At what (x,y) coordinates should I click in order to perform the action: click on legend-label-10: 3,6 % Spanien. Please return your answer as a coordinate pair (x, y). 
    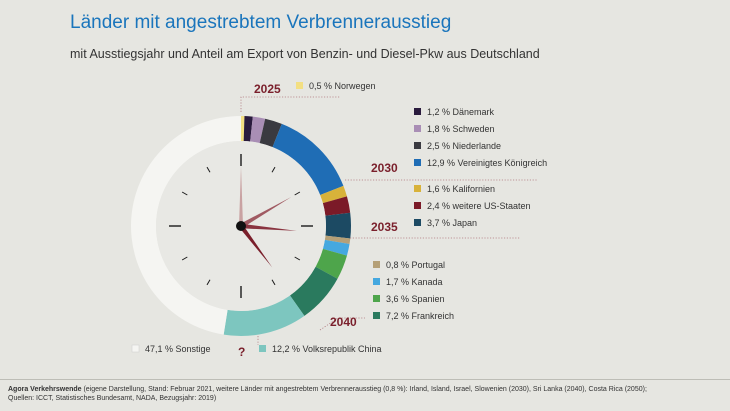
    Looking at the image, I should click on (415, 299).